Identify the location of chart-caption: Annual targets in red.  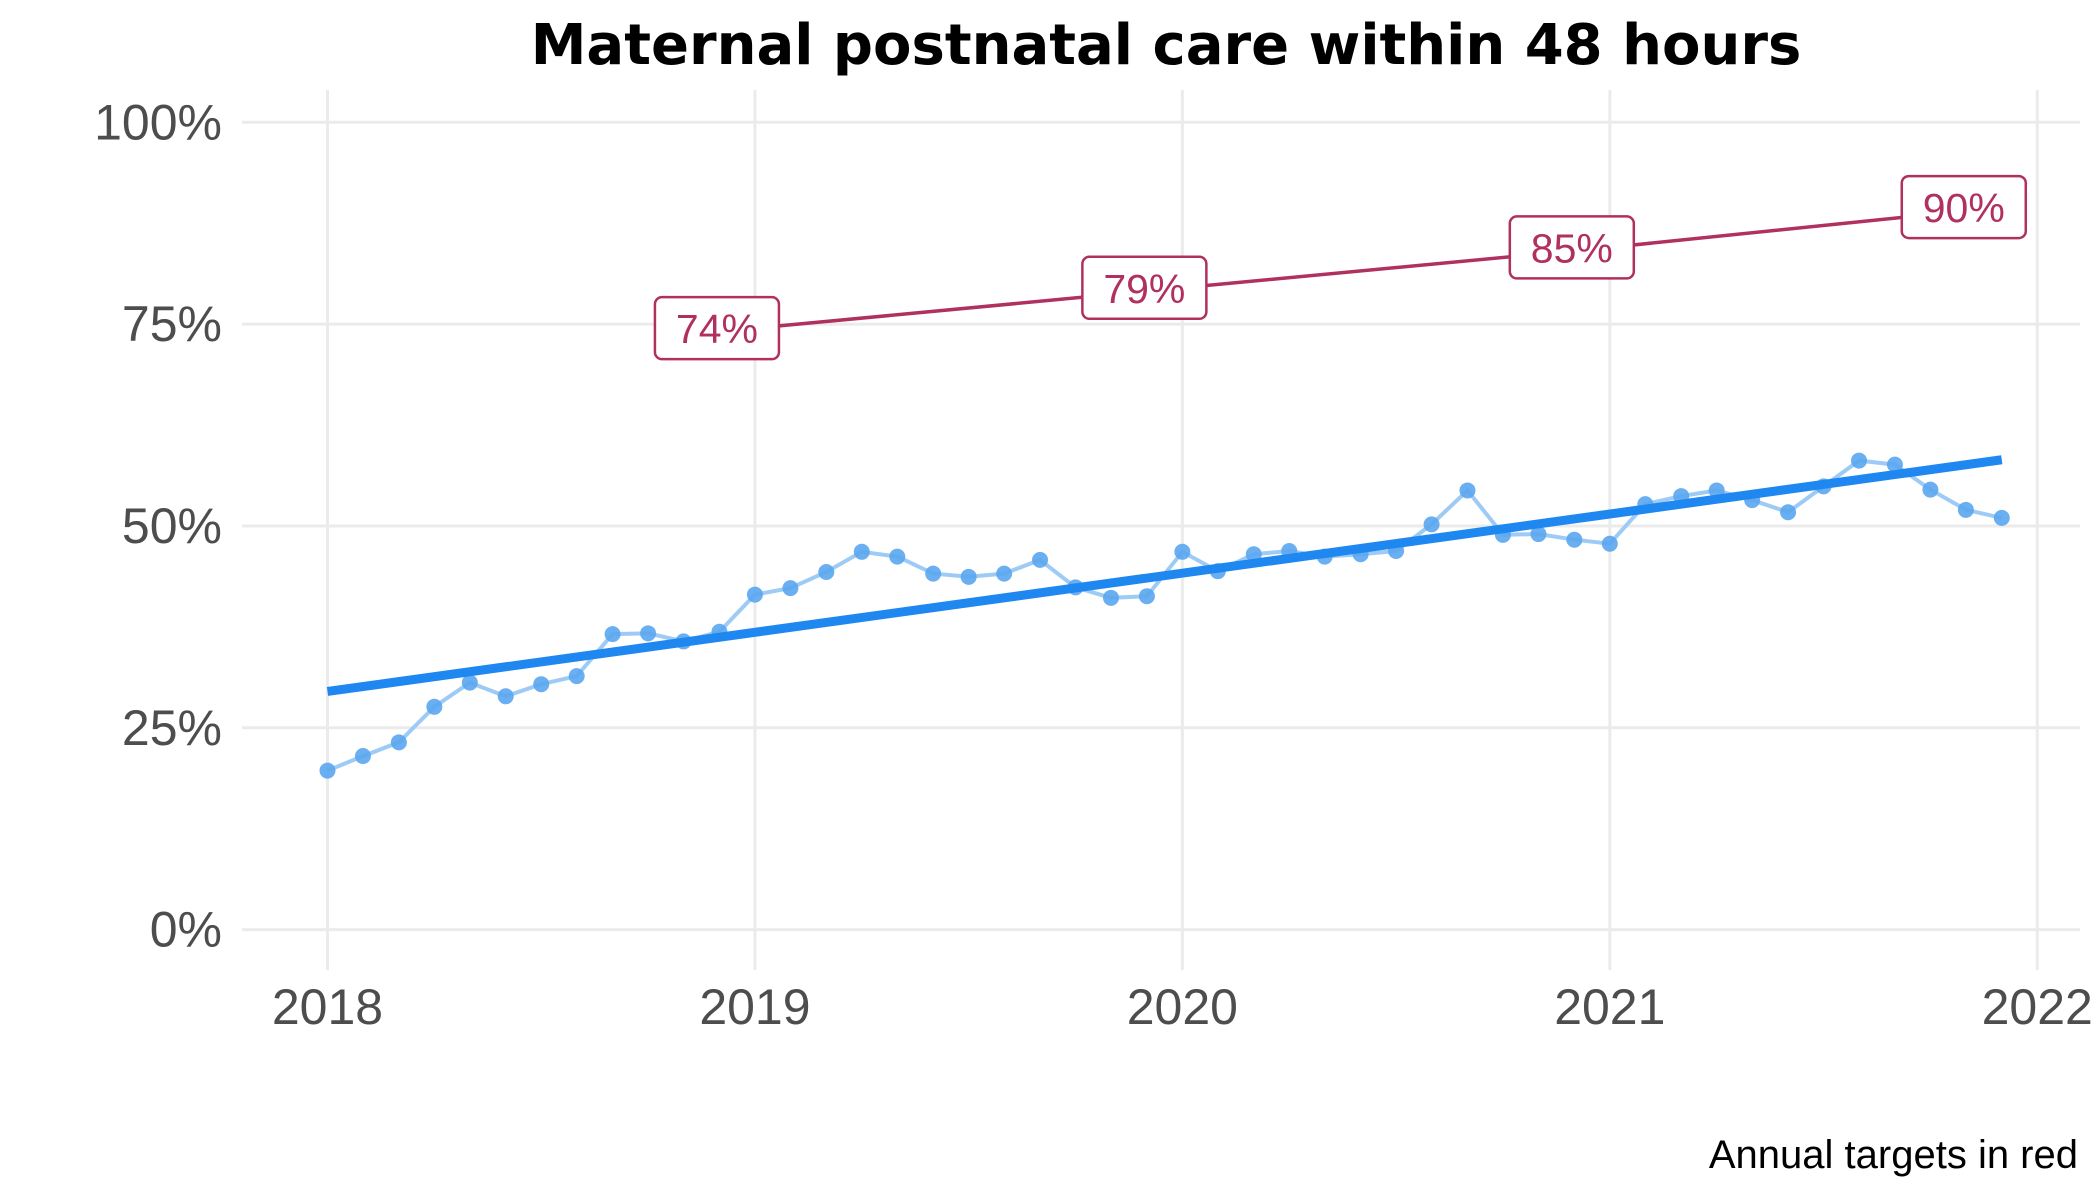
(1893, 1155).